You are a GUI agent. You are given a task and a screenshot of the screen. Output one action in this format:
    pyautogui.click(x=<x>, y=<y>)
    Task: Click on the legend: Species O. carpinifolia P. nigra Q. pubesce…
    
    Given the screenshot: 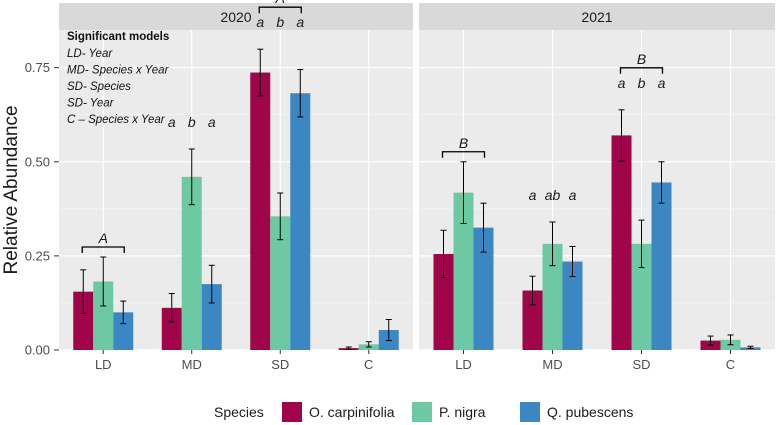 What is the action you would take?
    pyautogui.click(x=423, y=412)
    